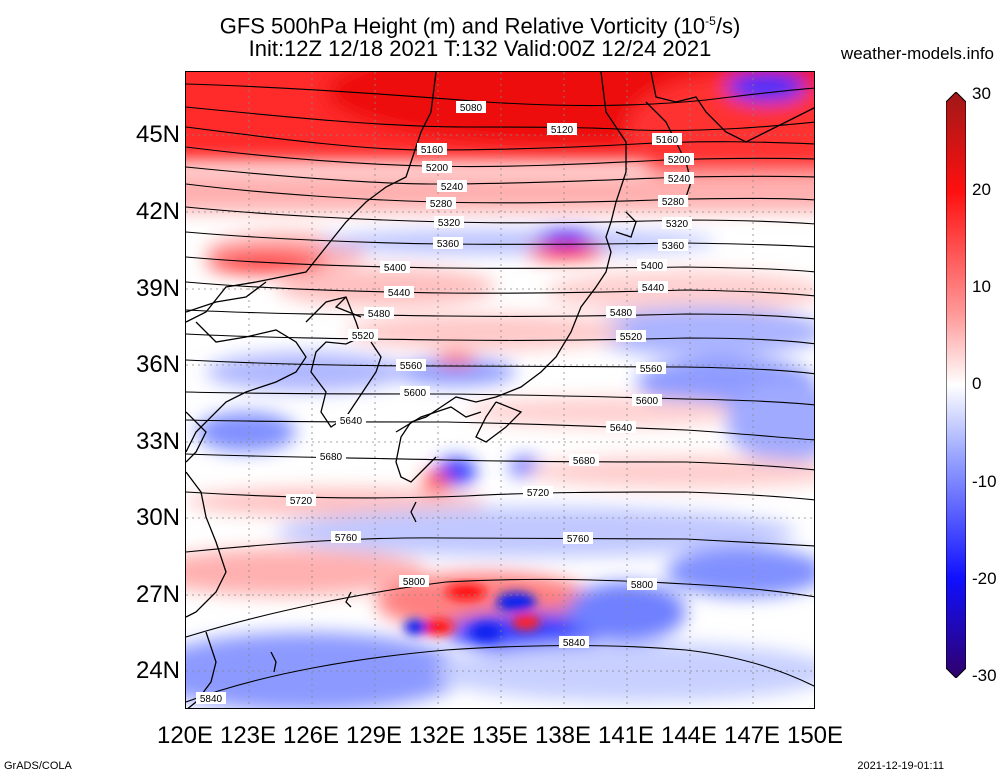 The height and width of the screenshot is (779, 1000). Describe the element at coordinates (981, 189) in the screenshot. I see `colorbar-tick: 20` at that location.